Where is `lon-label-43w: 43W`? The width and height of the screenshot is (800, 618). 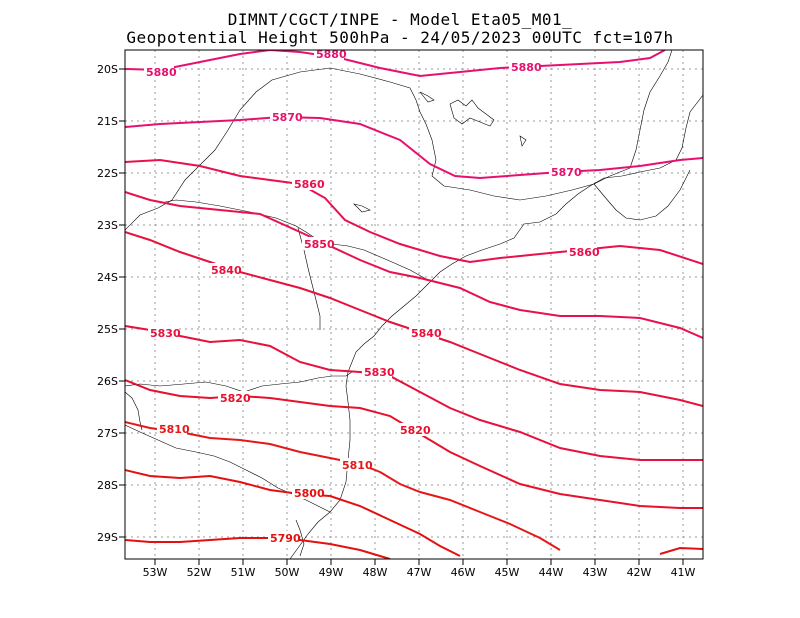
lon-label-43w: 43W is located at coordinates (595, 572).